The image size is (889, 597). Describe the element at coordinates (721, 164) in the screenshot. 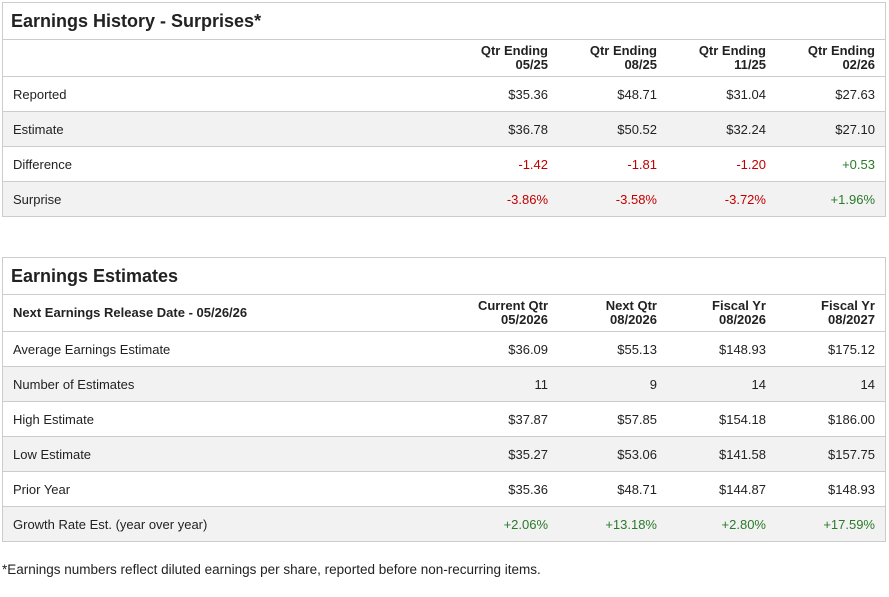

I see `value-cell: -1.20` at that location.